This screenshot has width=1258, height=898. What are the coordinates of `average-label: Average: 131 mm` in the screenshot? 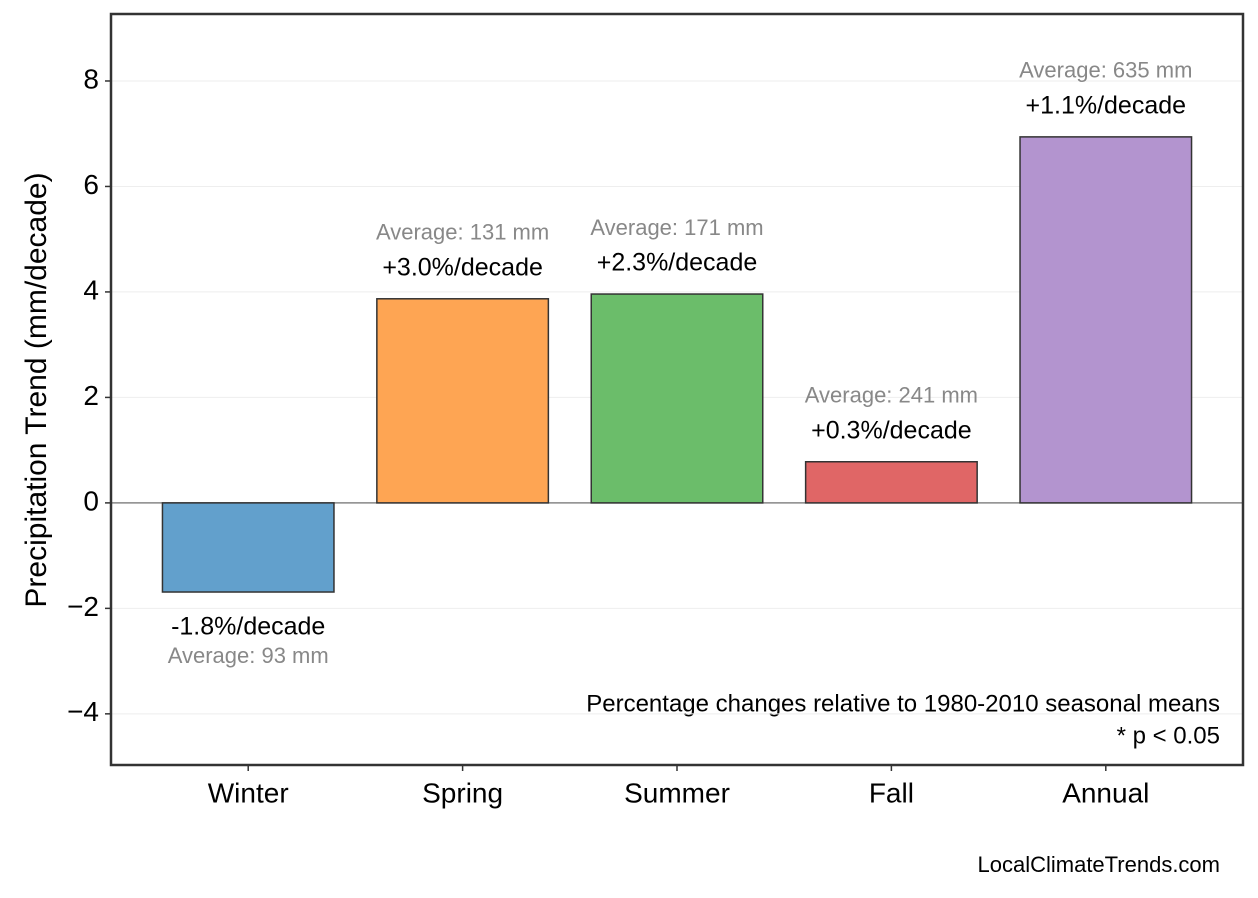 It's located at (462, 232).